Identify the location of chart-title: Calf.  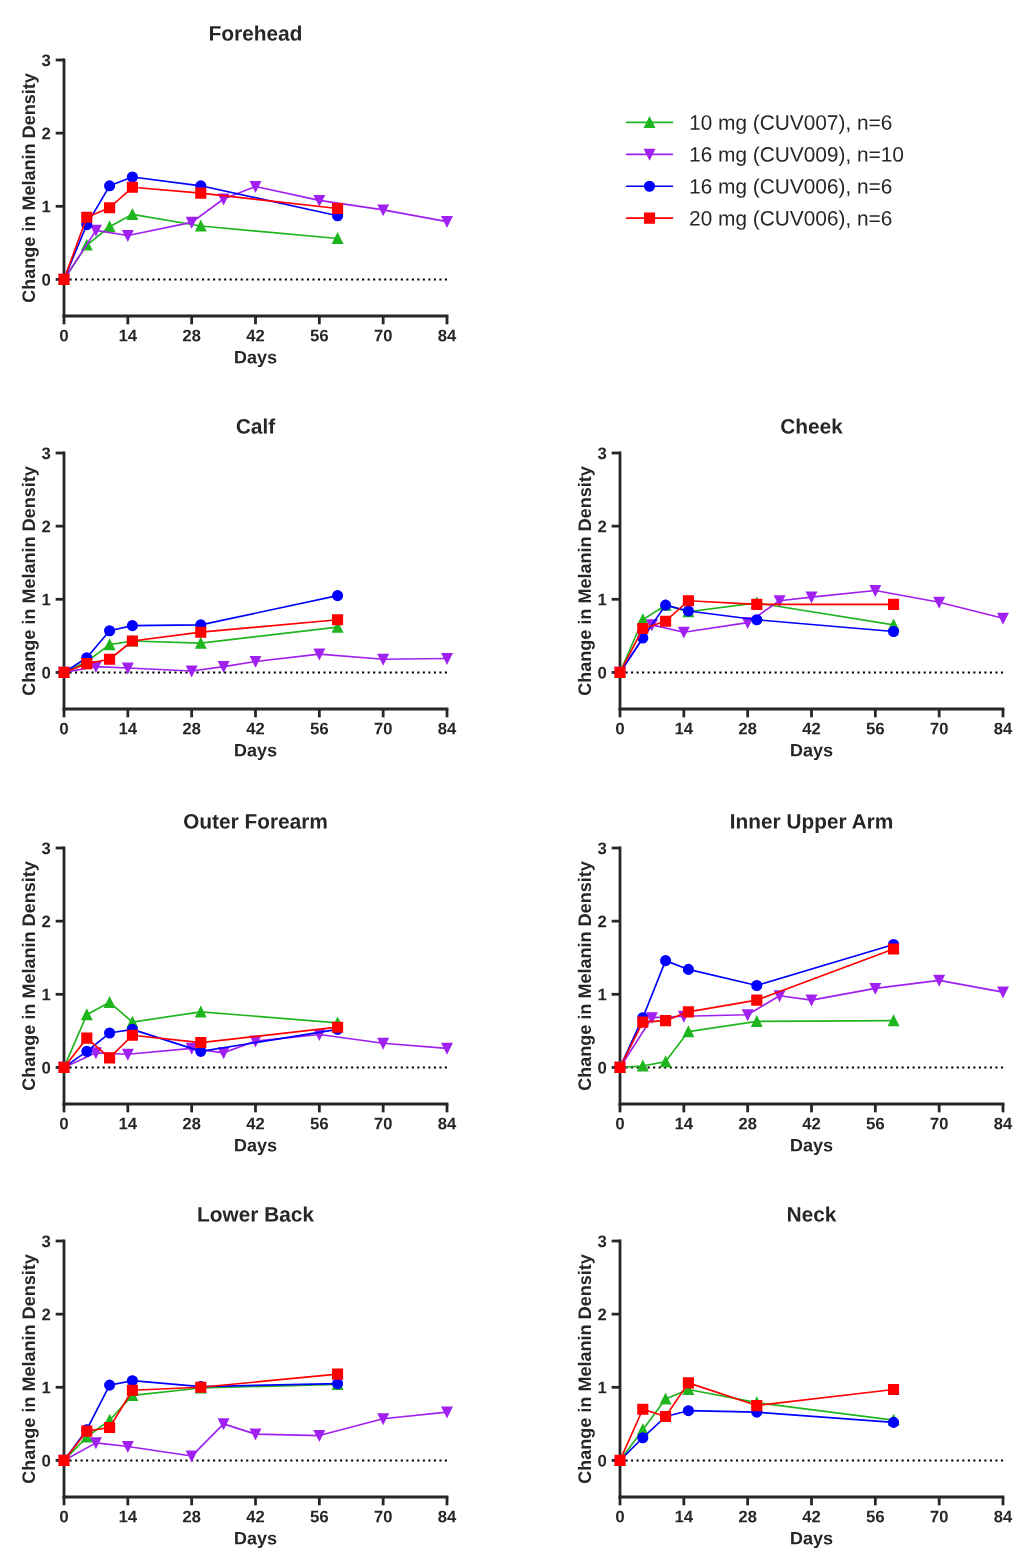
(256, 426).